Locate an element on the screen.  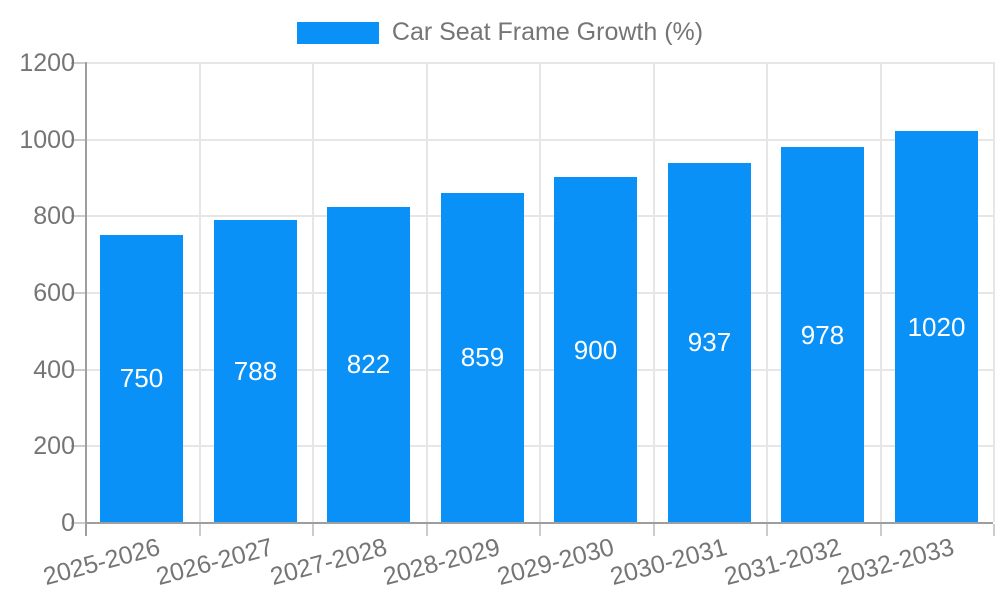
bar-value-label: 859 is located at coordinates (482, 357).